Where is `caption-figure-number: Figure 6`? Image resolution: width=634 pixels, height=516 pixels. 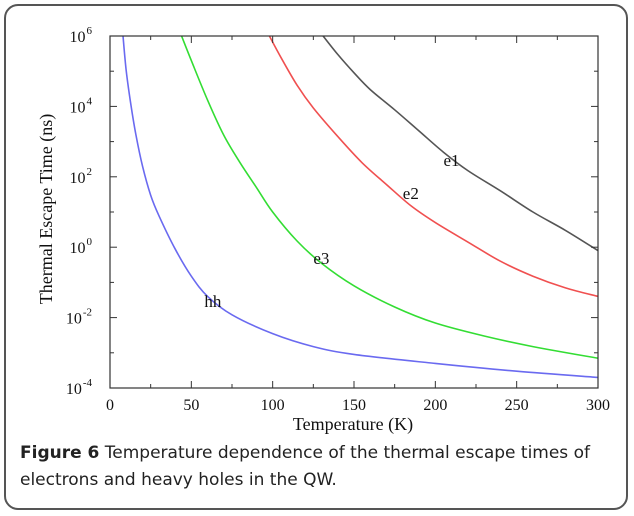 caption-figure-number: Figure 6 is located at coordinates (60, 453).